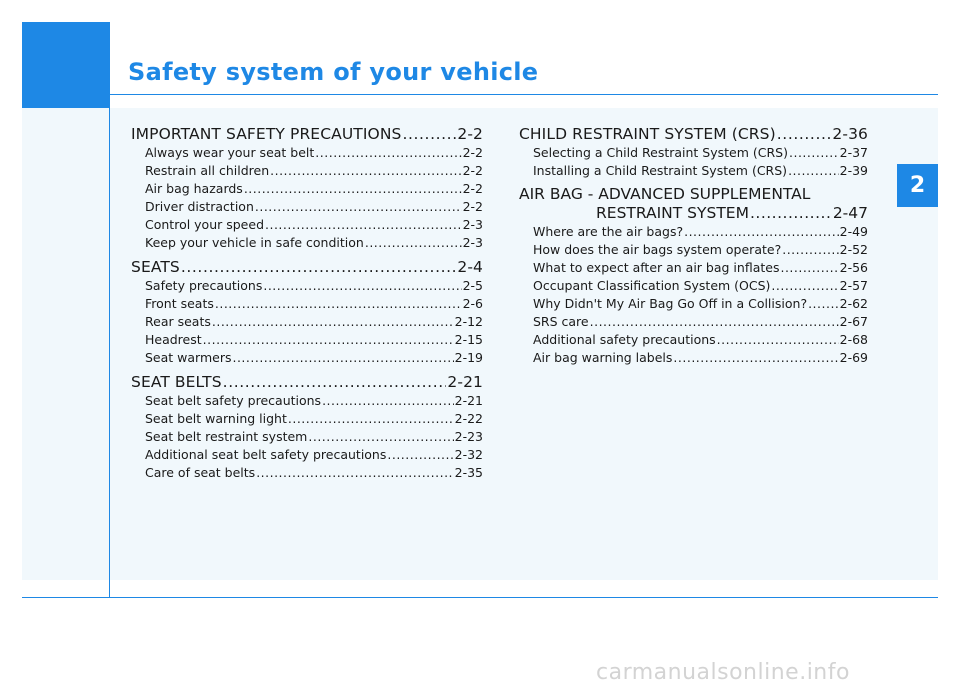 The image size is (960, 689). I want to click on toc-item: Occupant Classification System (OCS) 2-57, so click(693, 286).